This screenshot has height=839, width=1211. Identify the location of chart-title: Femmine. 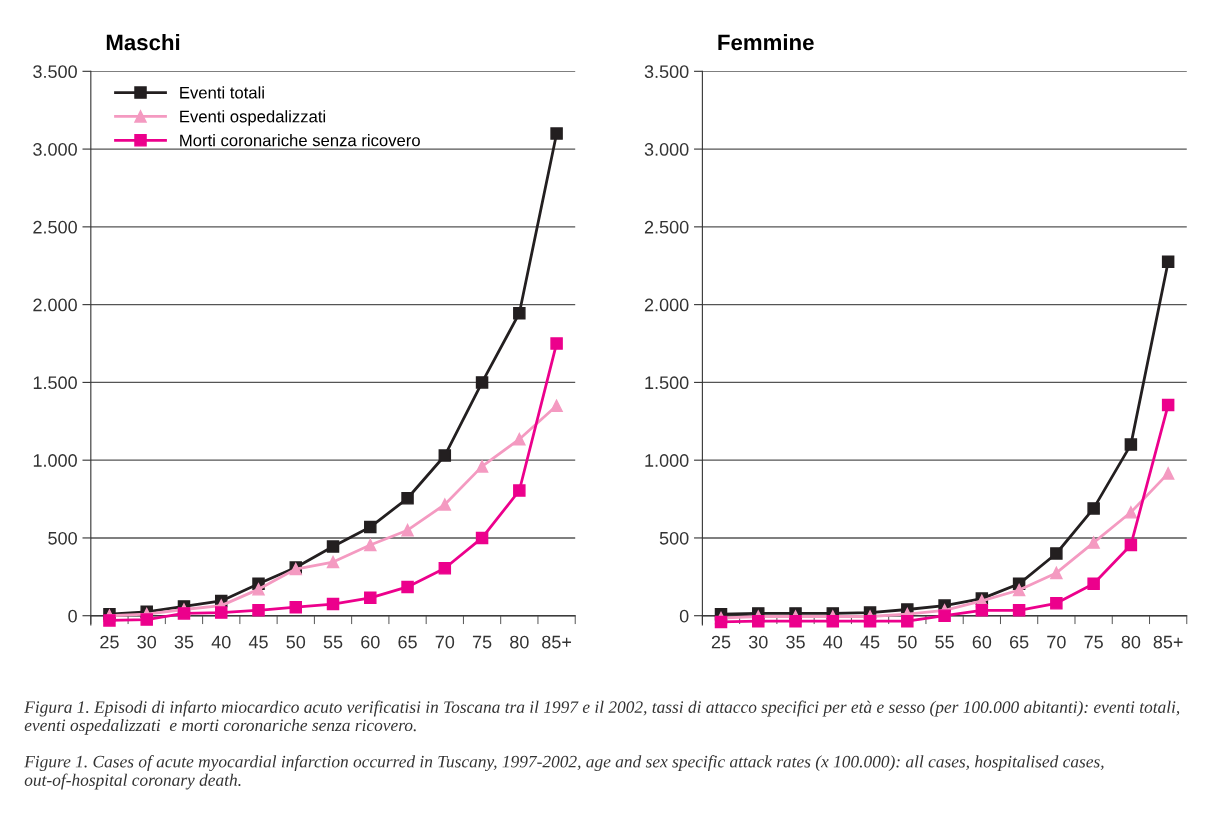
(766, 42).